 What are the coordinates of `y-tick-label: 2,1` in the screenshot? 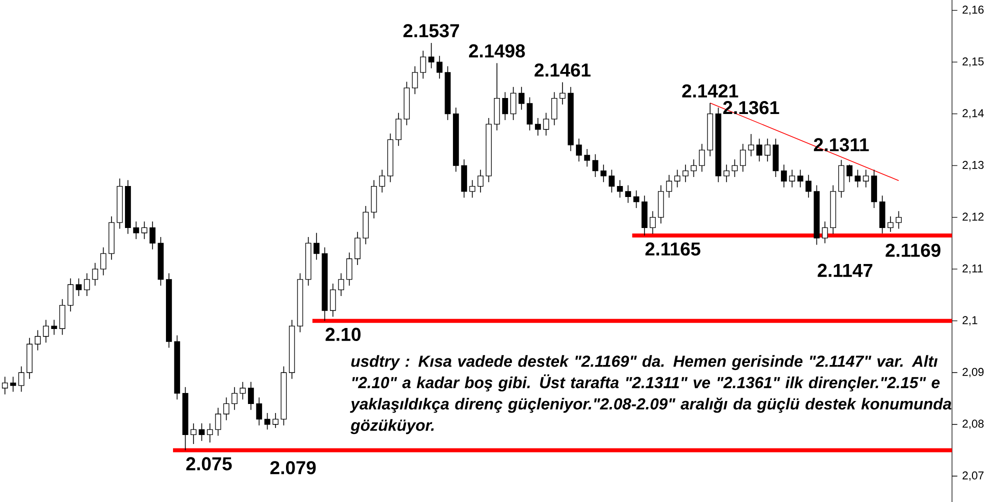 It's located at (970, 321).